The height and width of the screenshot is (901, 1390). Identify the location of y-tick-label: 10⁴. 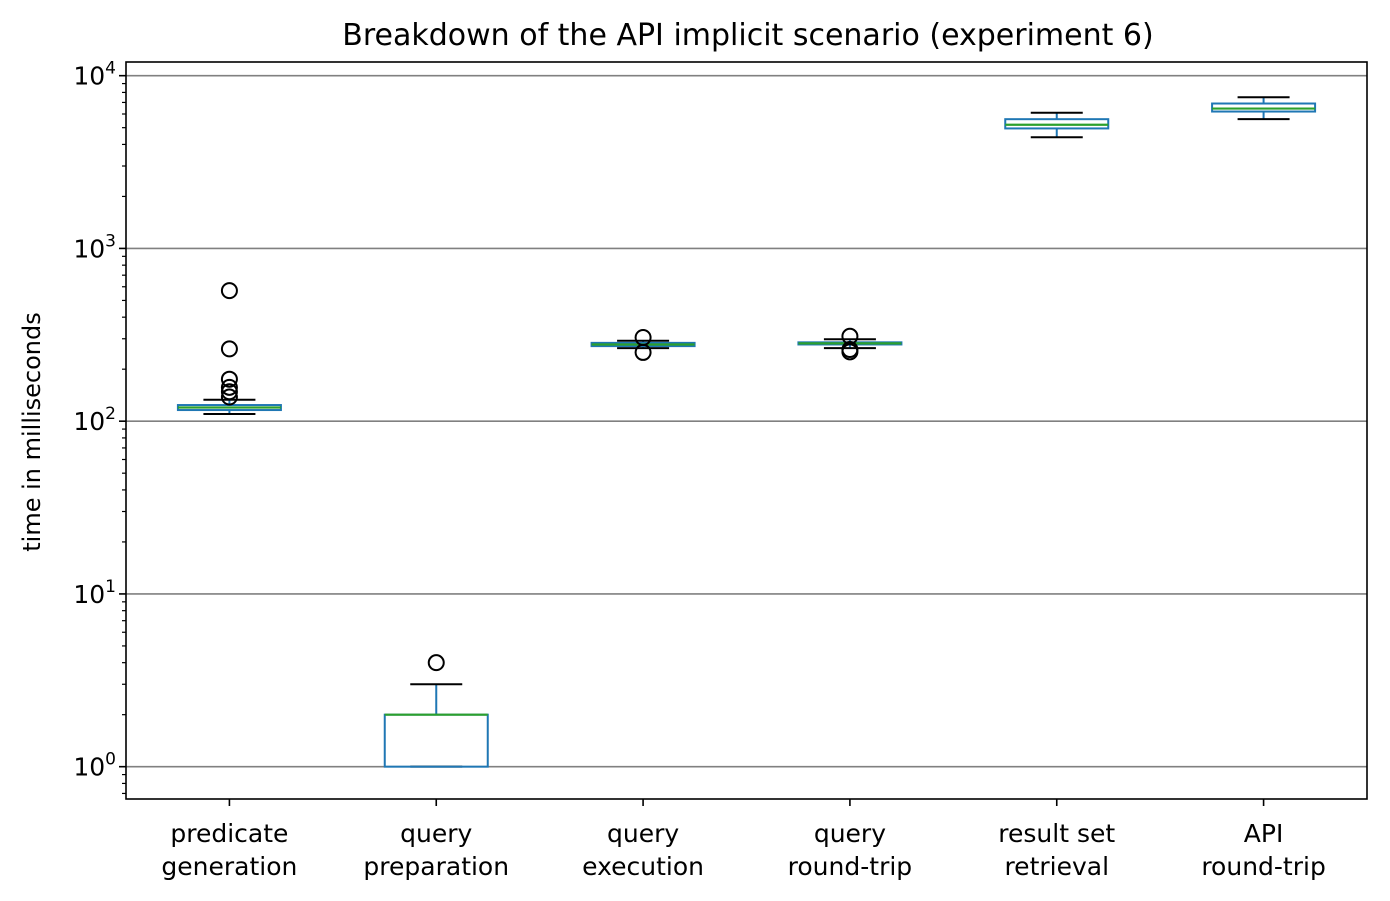
(94, 75).